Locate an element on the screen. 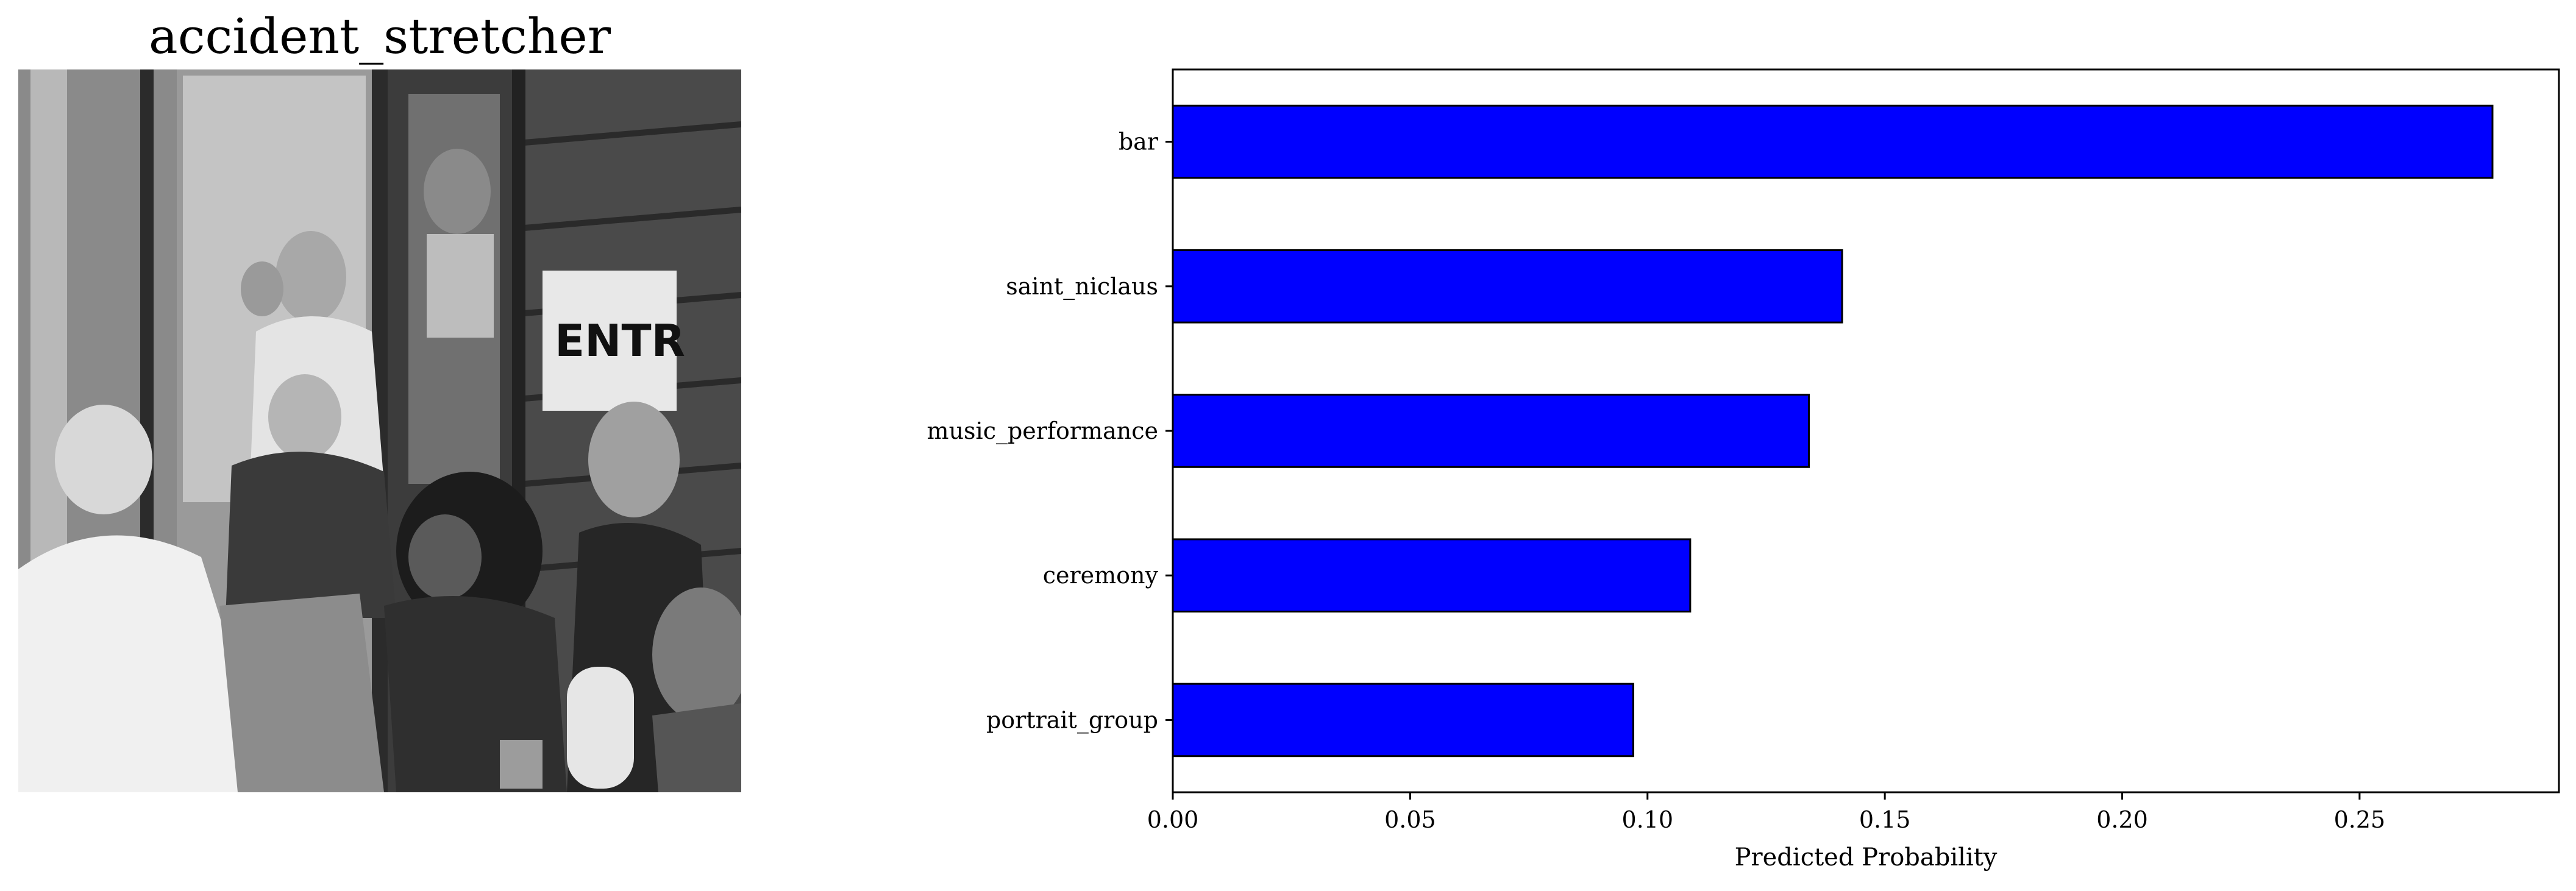  y-tick-label: music_performance is located at coordinates (1042, 431).